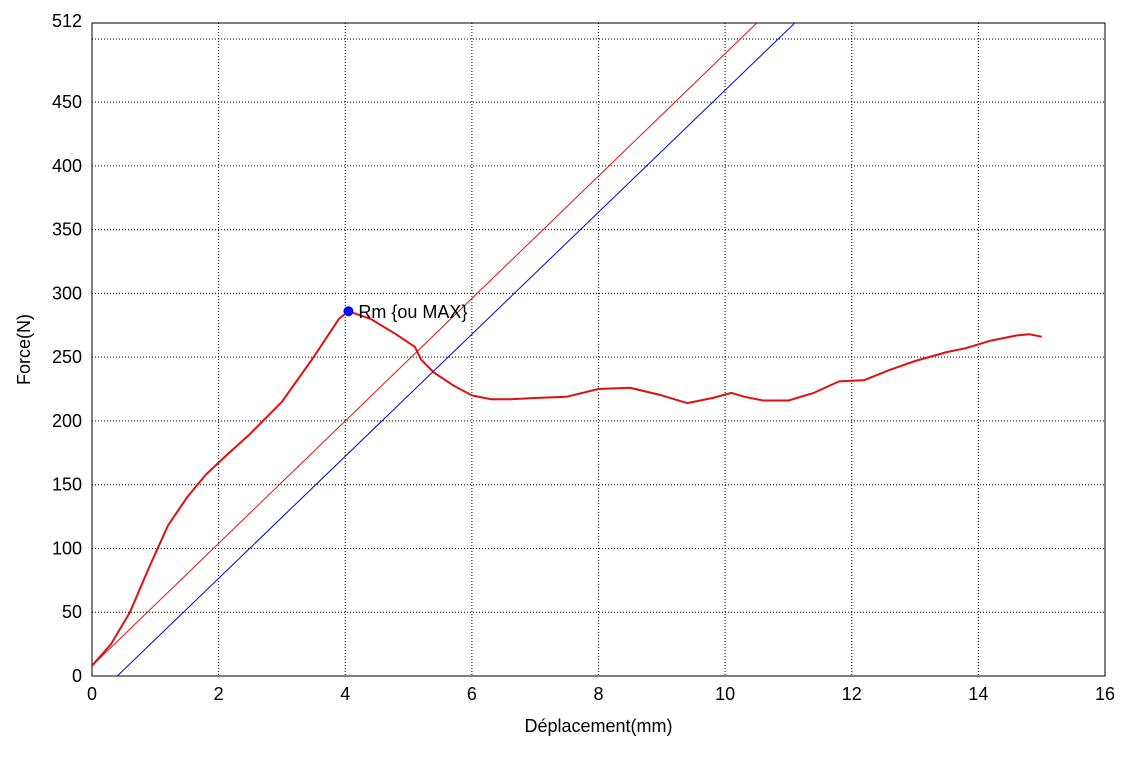 The image size is (1130, 758). What do you see at coordinates (92, 694) in the screenshot?
I see `x-tick-label: 0` at bounding box center [92, 694].